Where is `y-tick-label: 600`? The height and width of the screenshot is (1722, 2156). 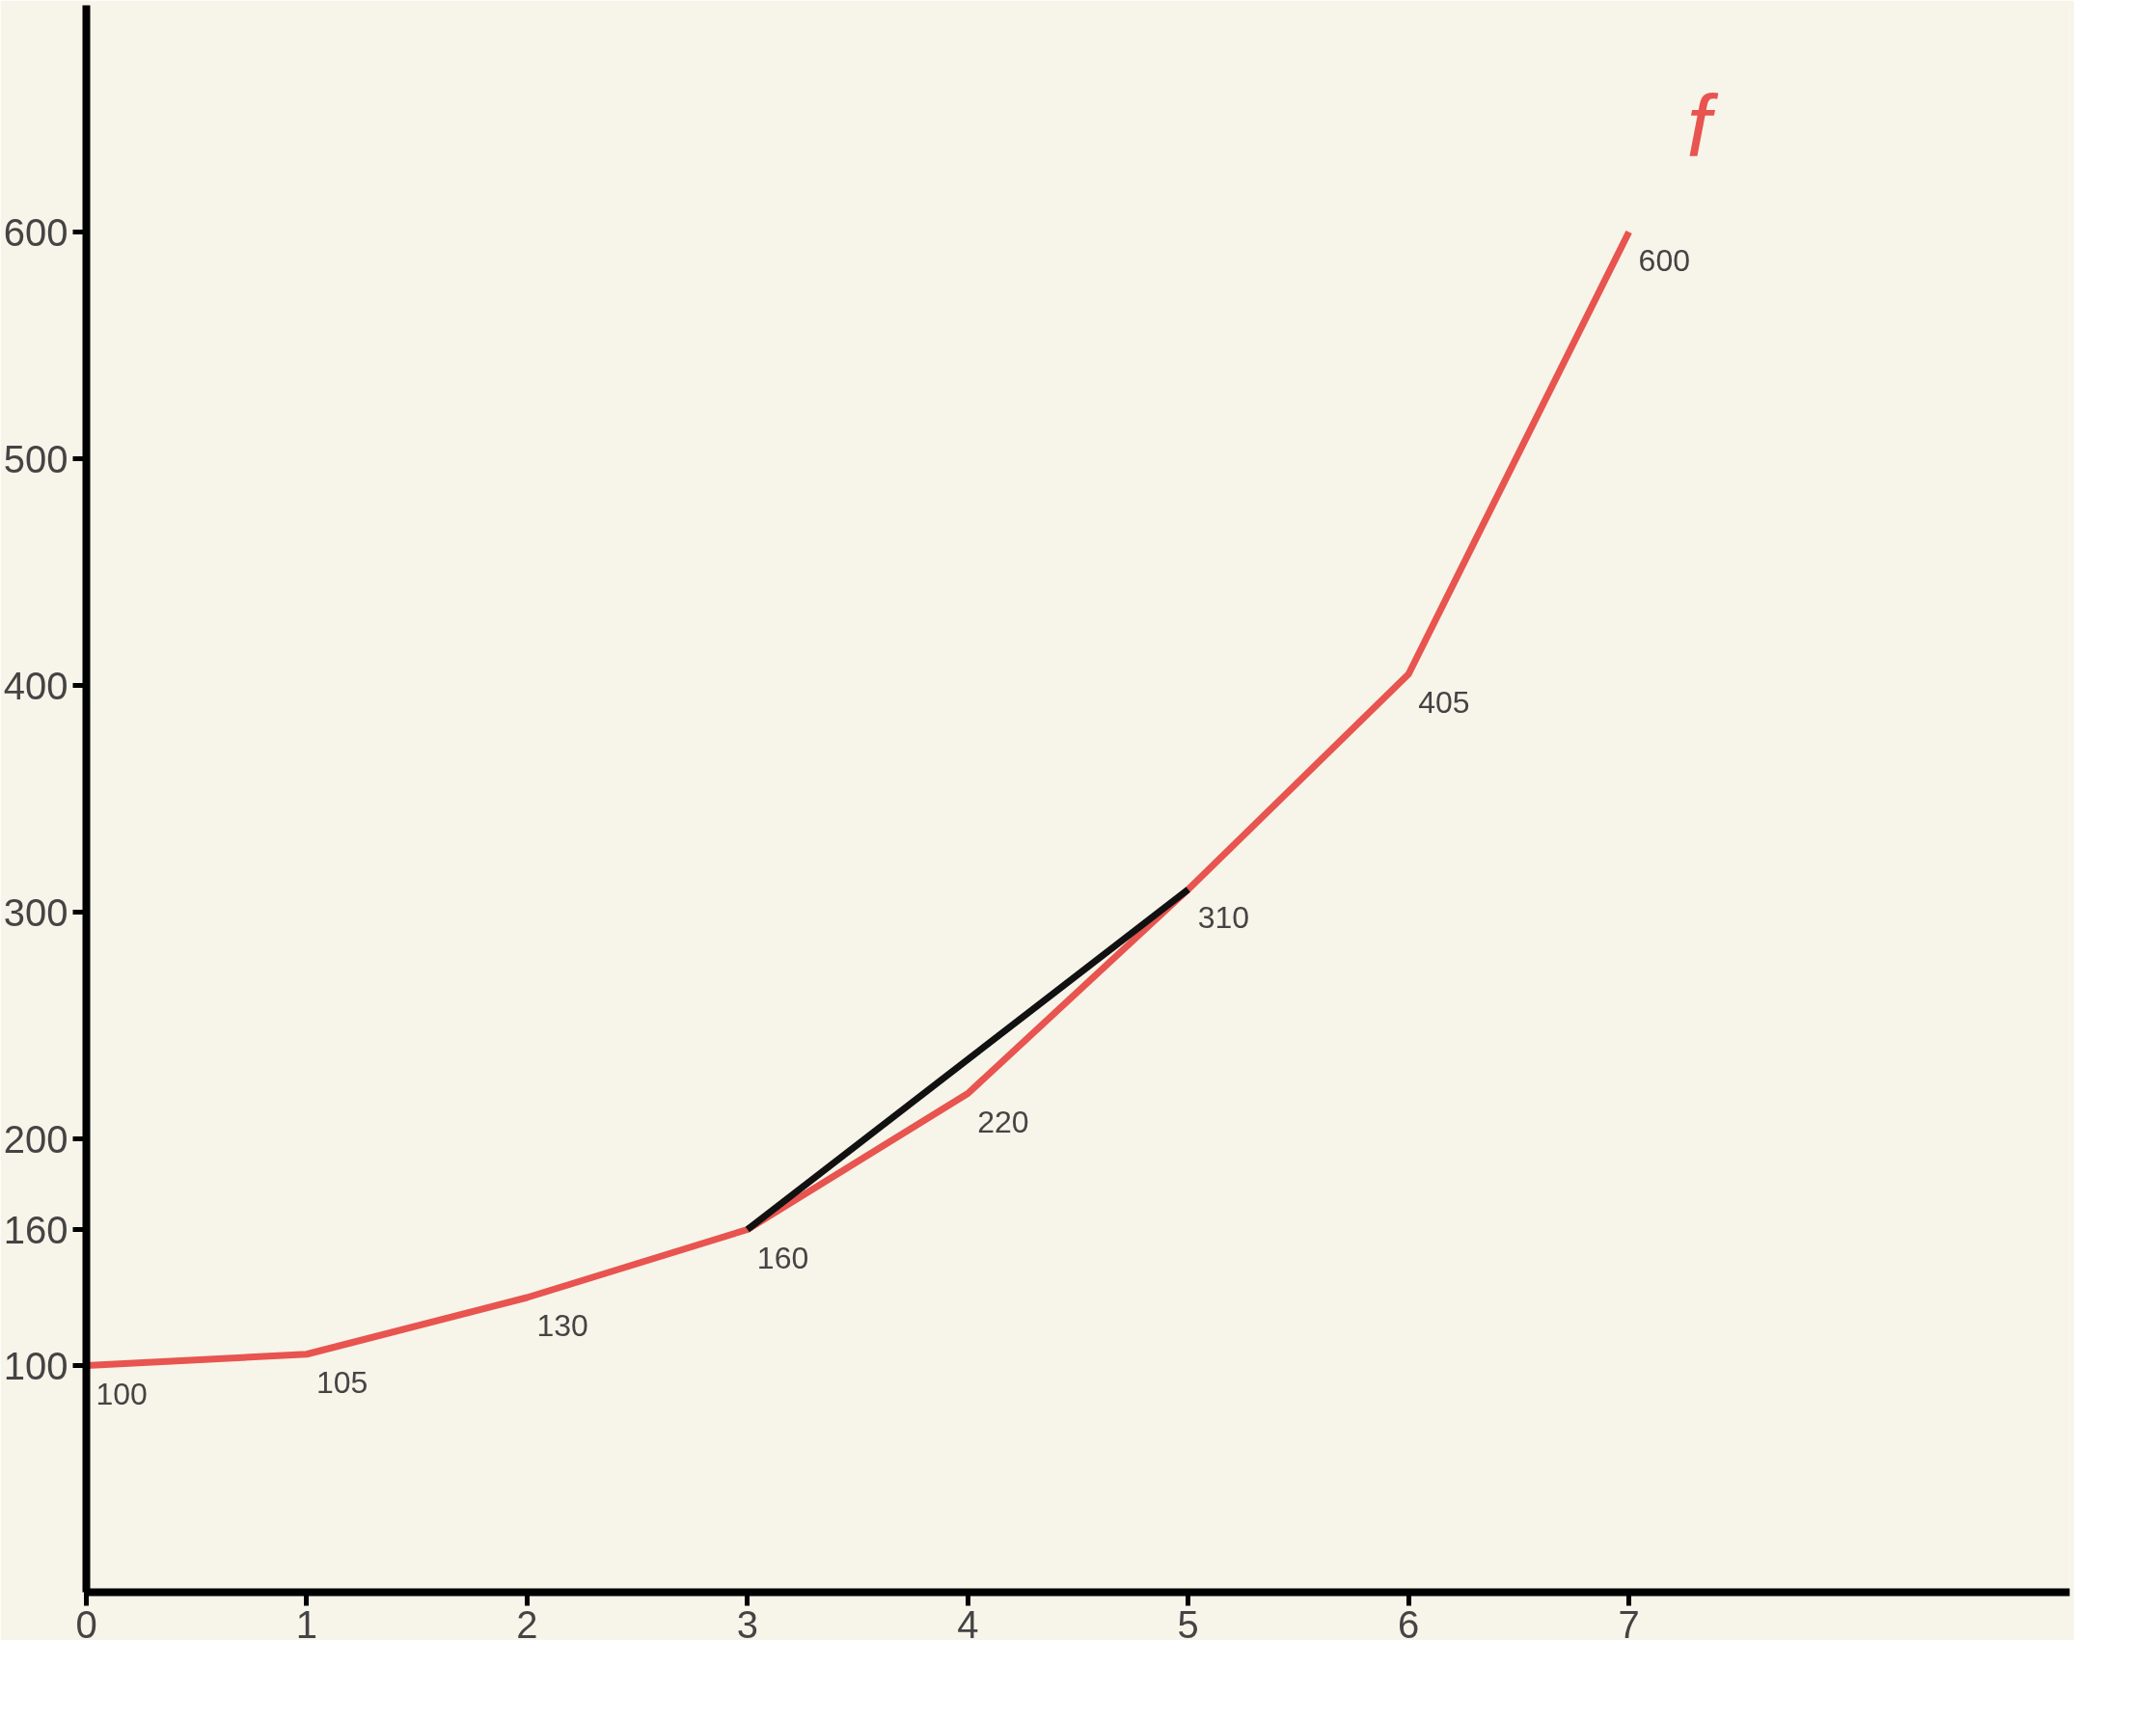
y-tick-label: 600 is located at coordinates (35, 232).